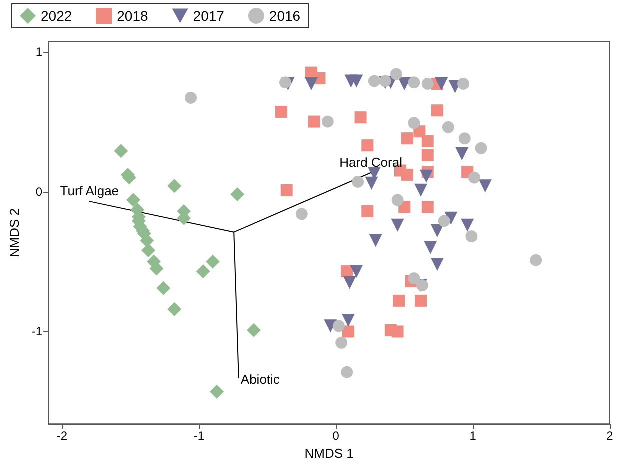  I want to click on annotation: Turf Algae, so click(90, 191).